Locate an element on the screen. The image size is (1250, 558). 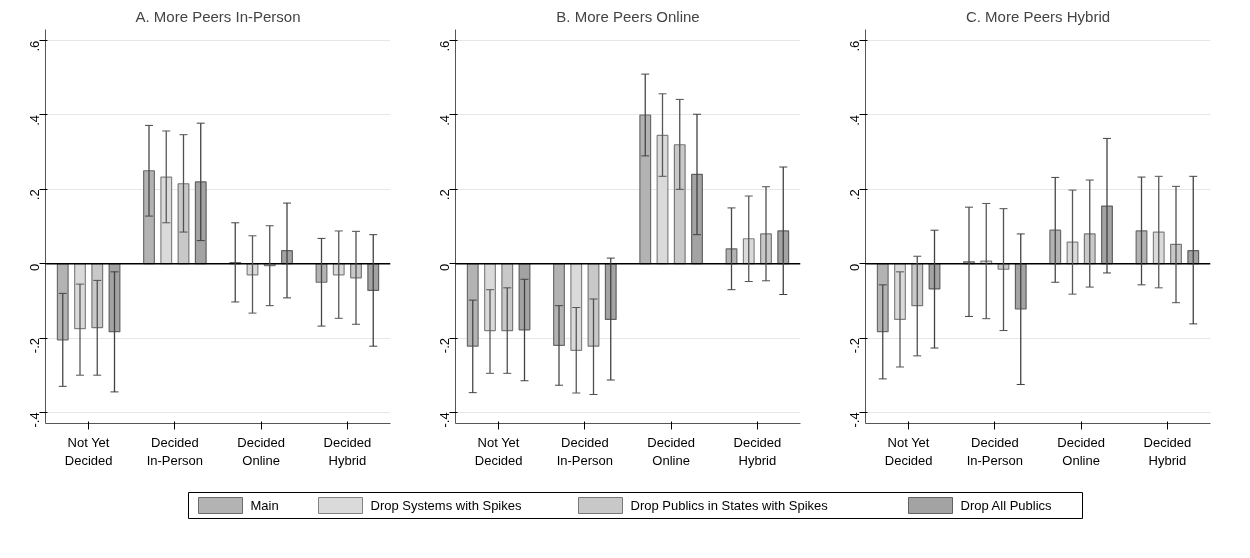
chart-title: C. More Peers Hybrid is located at coordinates (1038, 16).